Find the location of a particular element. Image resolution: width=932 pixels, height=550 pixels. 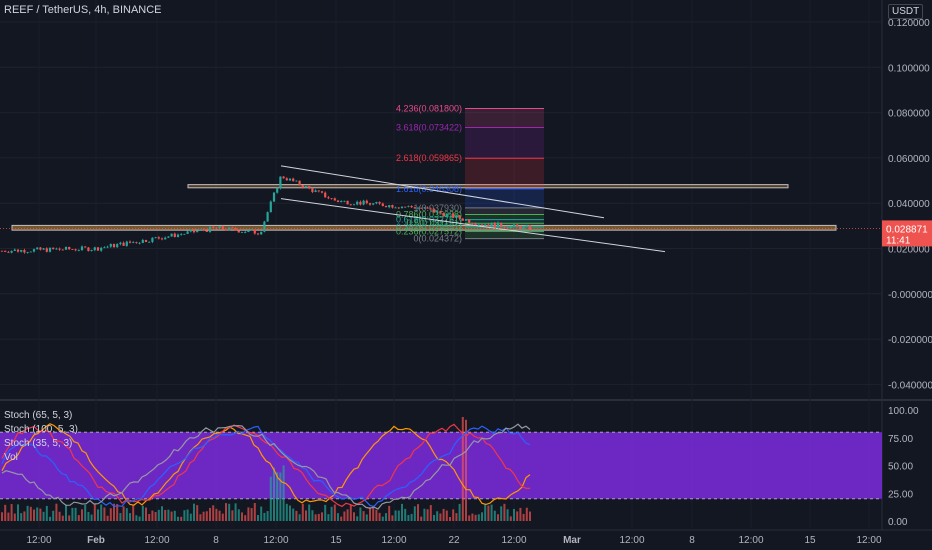

vol-legend: Vol is located at coordinates (11, 457).